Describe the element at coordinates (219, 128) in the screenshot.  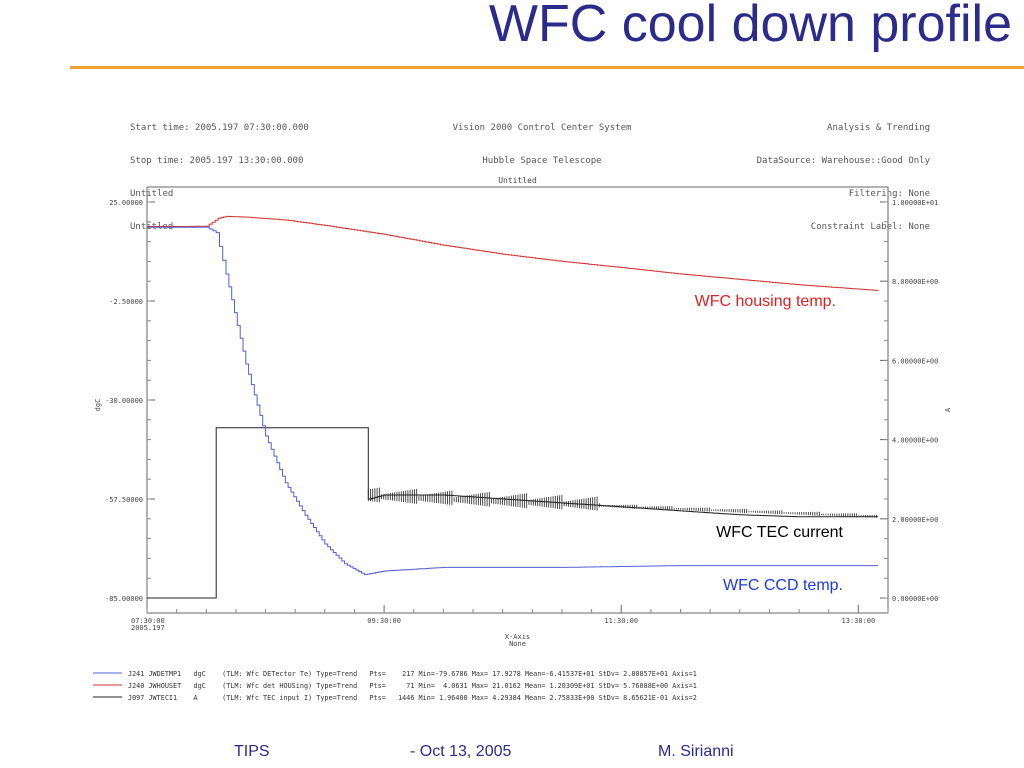
I see `start-time: Start time: 2005.197 07:30:00.000` at that location.